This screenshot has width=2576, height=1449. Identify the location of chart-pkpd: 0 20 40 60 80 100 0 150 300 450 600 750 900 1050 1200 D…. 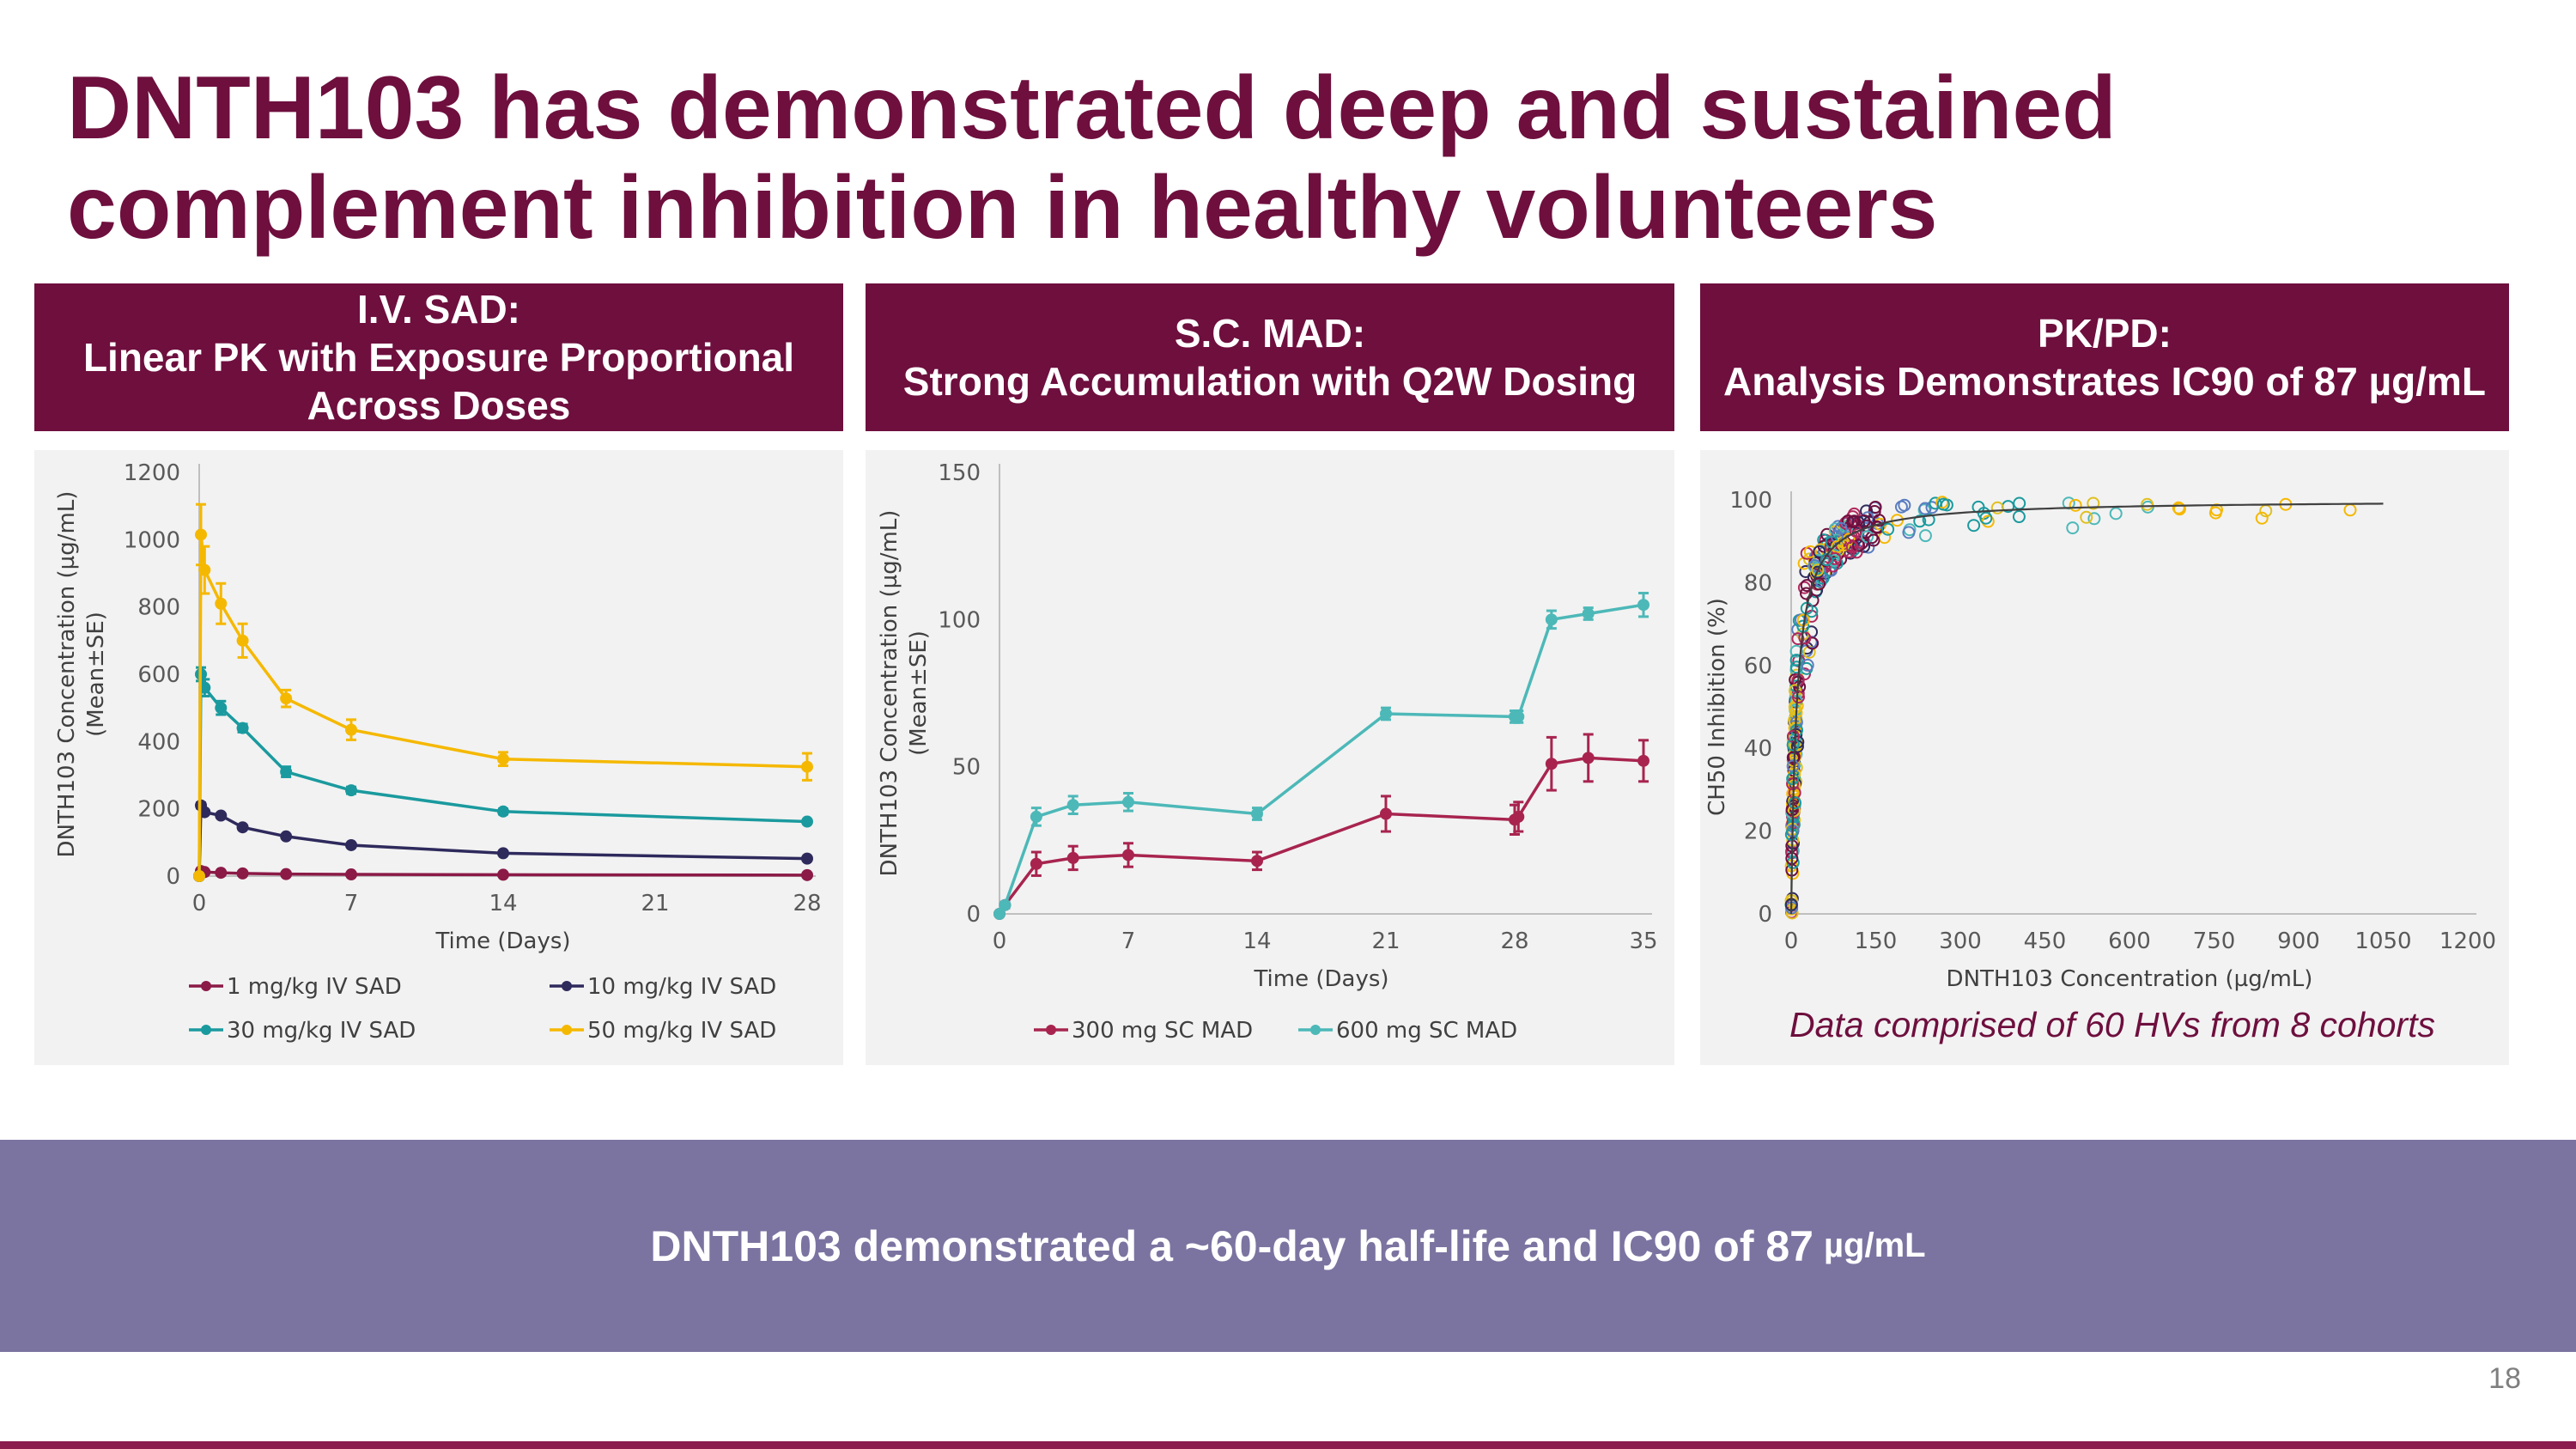
(2100, 740).